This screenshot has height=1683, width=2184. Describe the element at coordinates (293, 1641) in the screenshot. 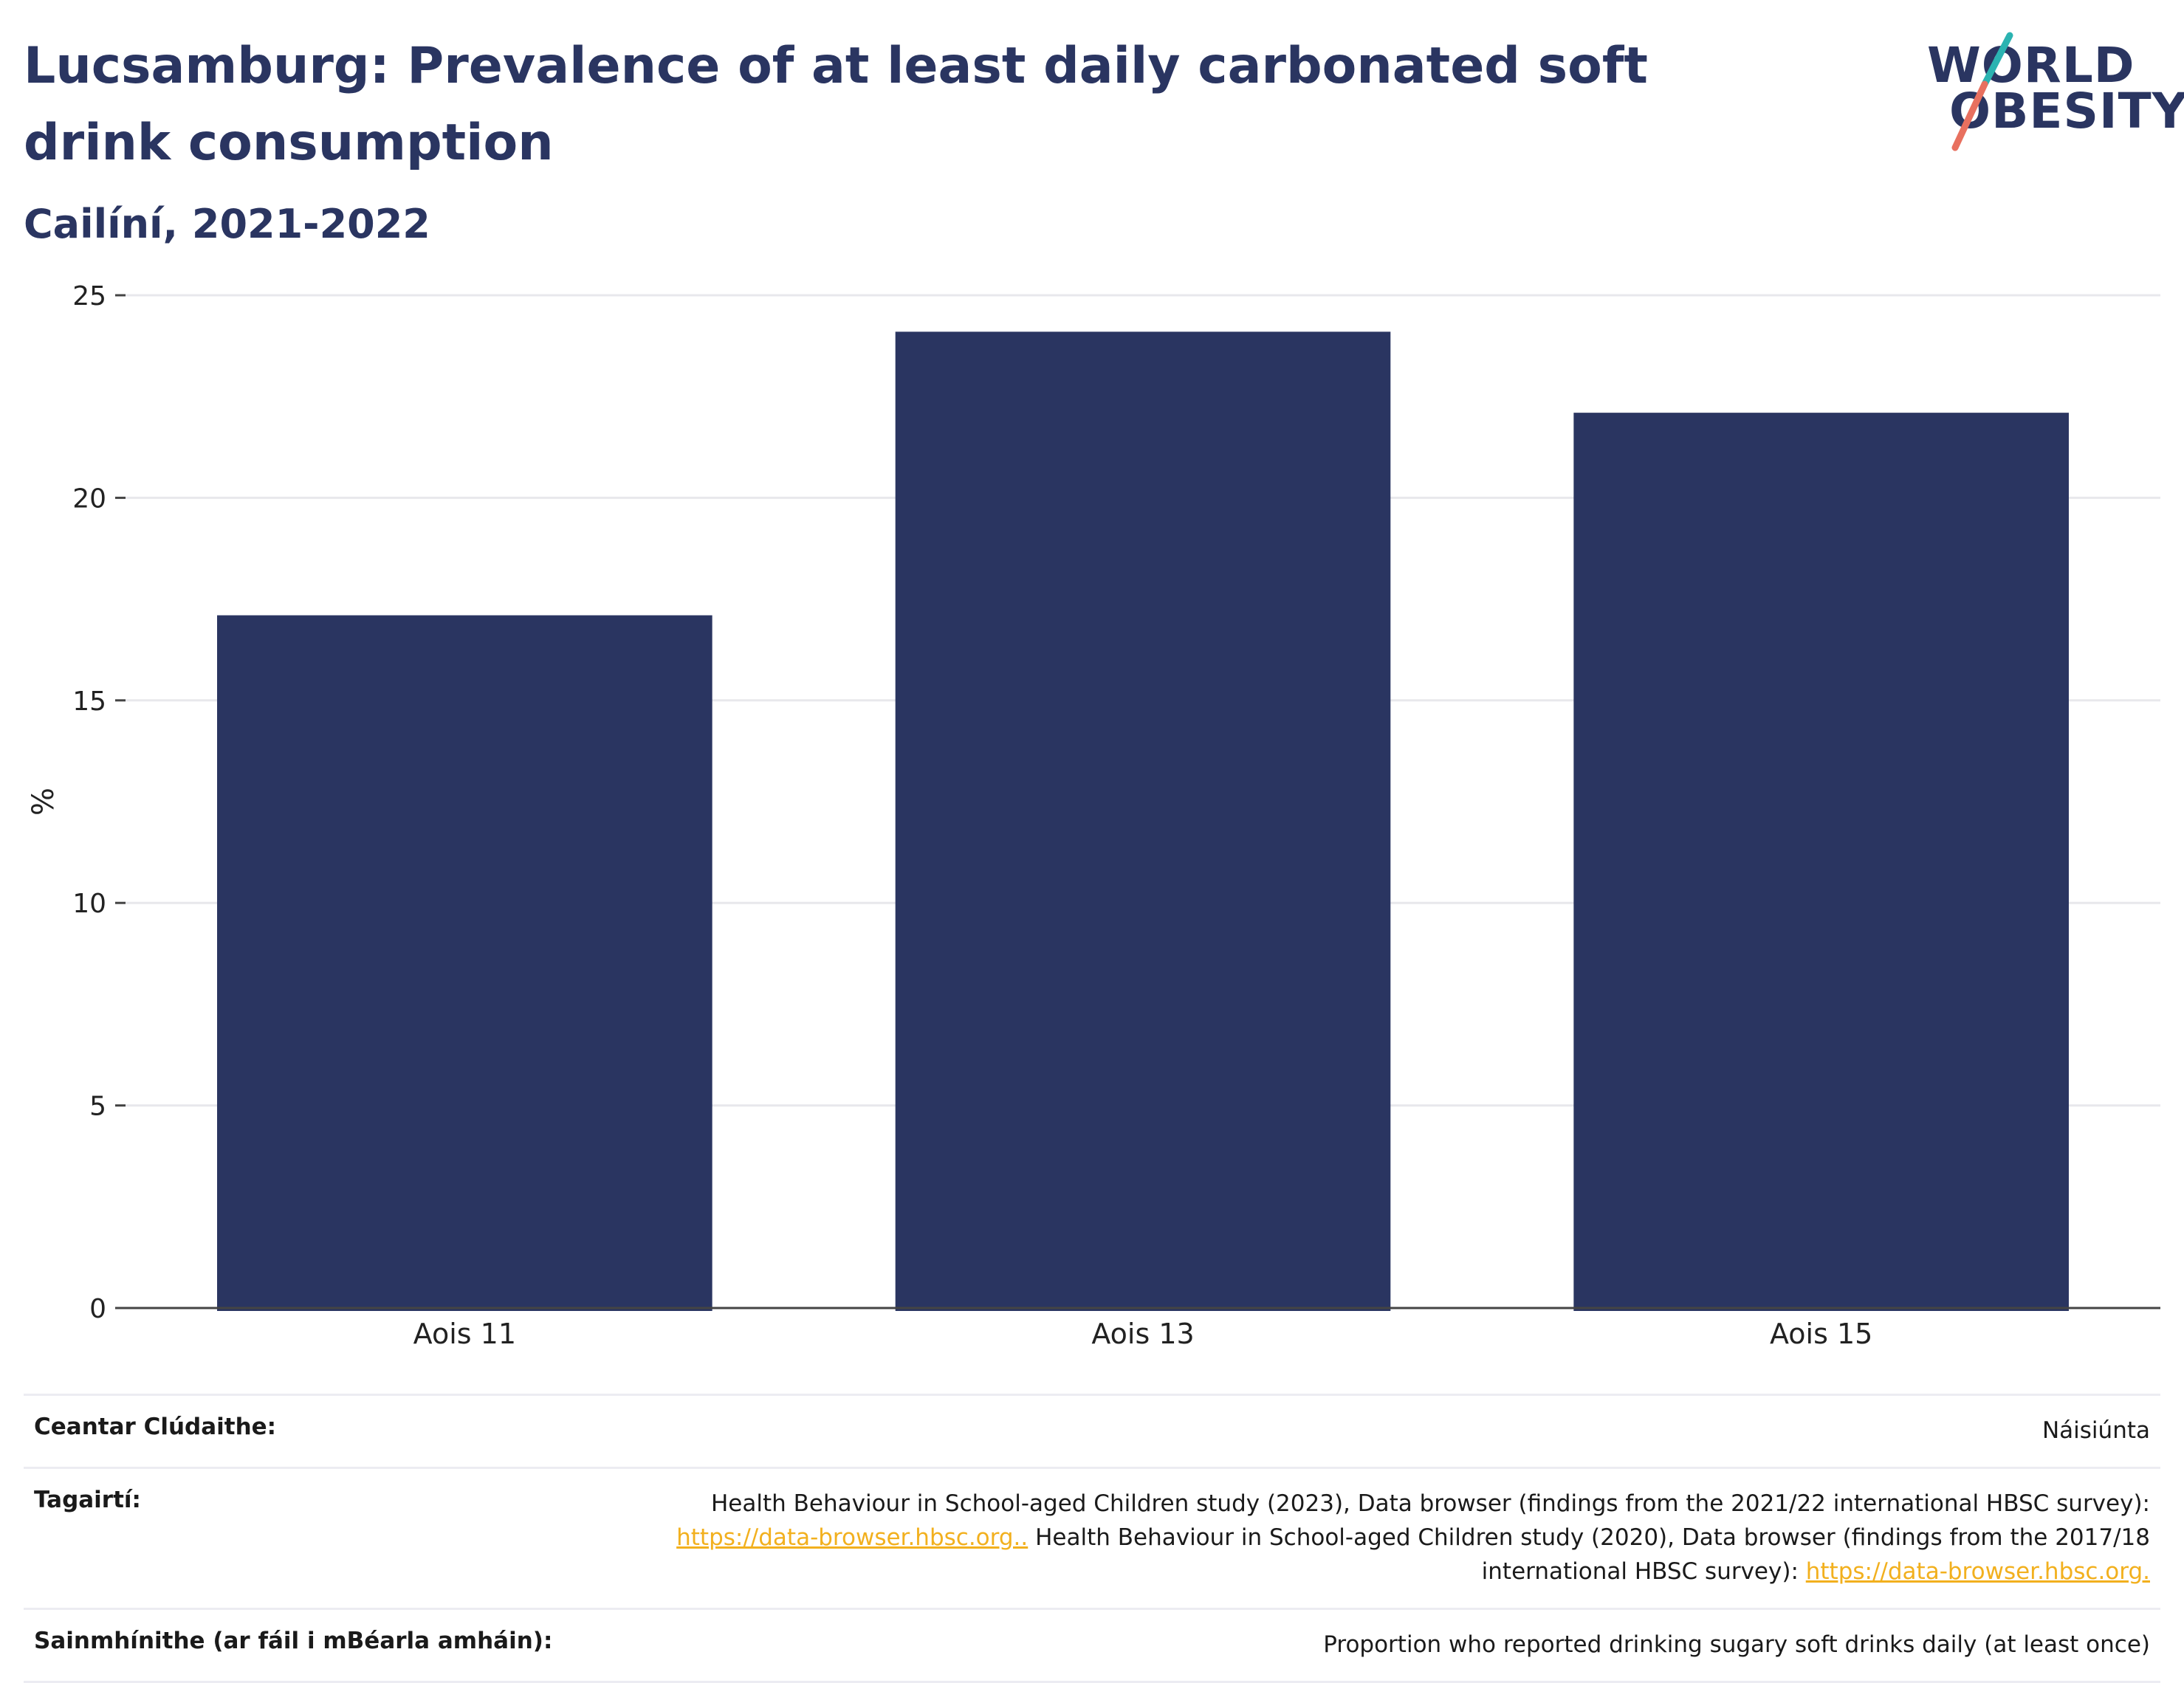

I see `definitions-label: Sainmhínithe (ar fáil i mBéarla amháin):` at that location.